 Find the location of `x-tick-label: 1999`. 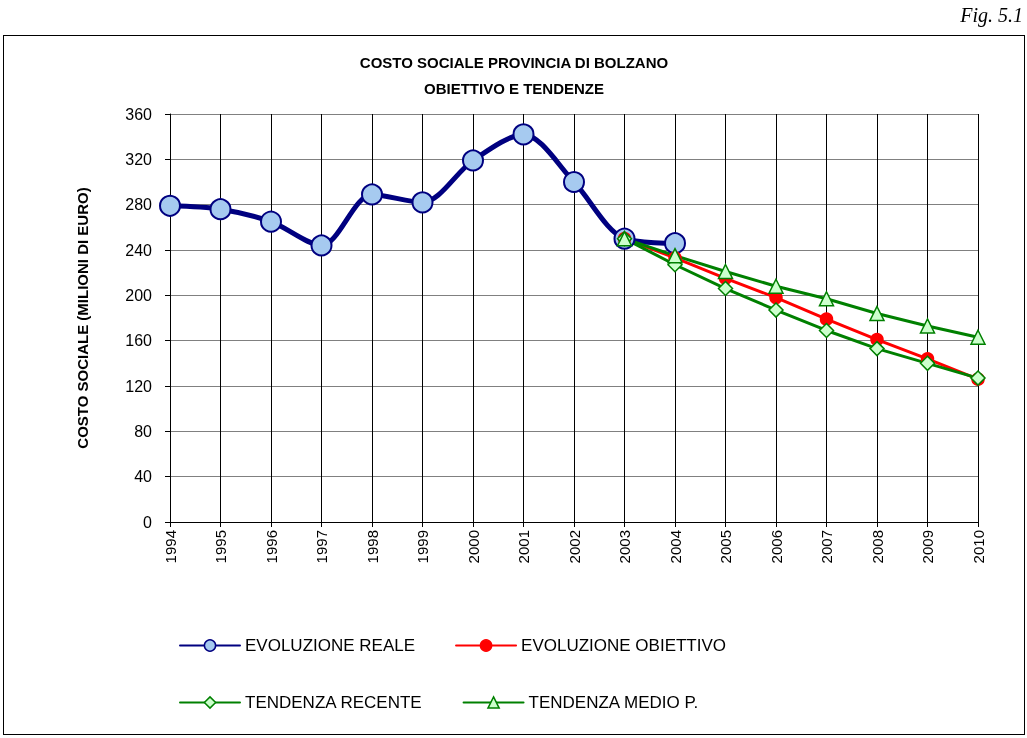

x-tick-label: 1999 is located at coordinates (422, 547).